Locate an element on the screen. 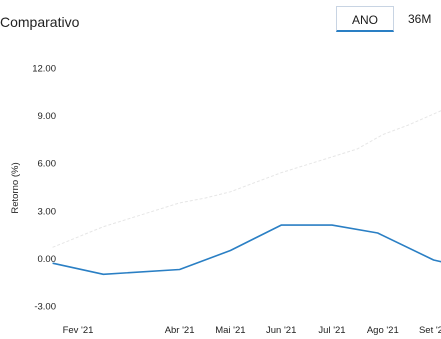  x-tick-label: Fev '21 is located at coordinates (78, 330).